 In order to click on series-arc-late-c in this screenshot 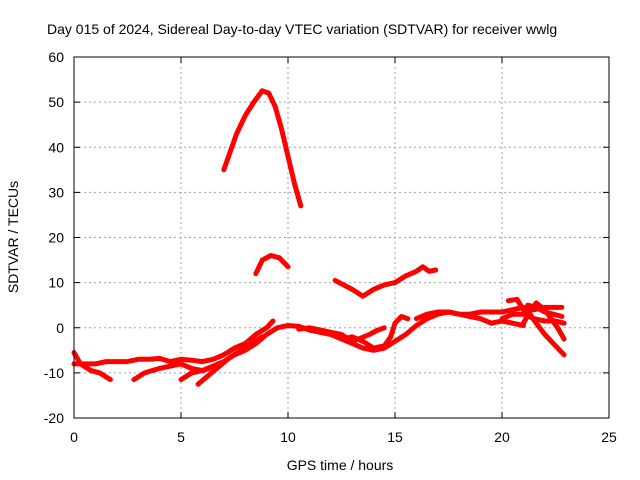, I will do `click(545, 310)`.